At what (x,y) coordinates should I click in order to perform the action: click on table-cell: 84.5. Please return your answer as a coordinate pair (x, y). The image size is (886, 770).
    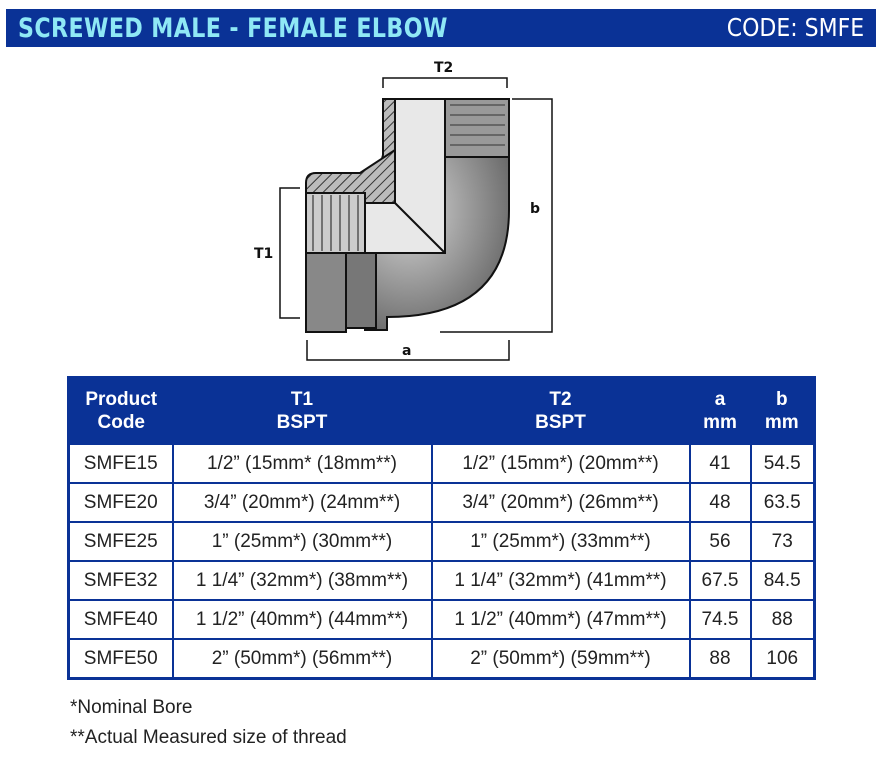
    Looking at the image, I should click on (782, 580).